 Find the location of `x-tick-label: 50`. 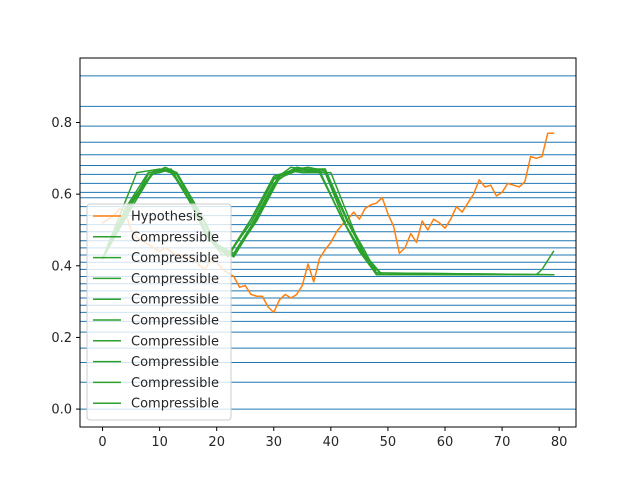

x-tick-label: 50 is located at coordinates (388, 442).